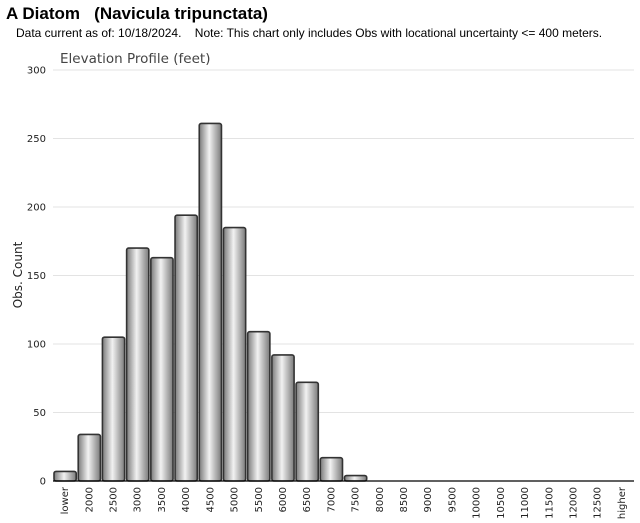  Describe the element at coordinates (114, 499) in the screenshot. I see `x-tick-label: 2500` at that location.